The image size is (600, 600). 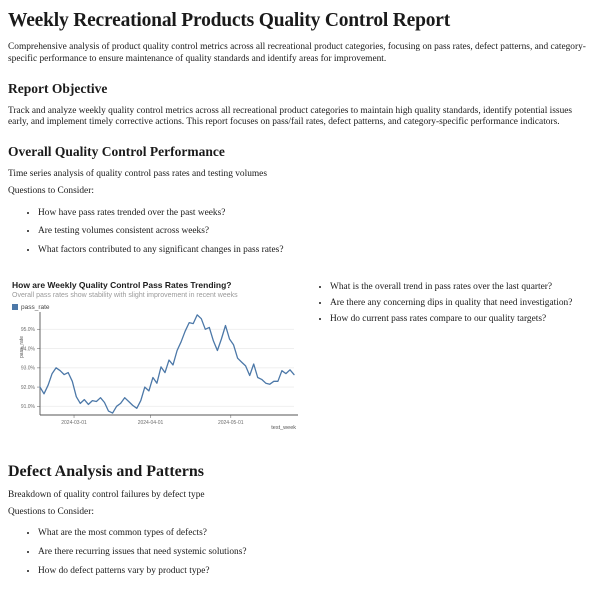 What do you see at coordinates (74, 423) in the screenshot?
I see `svg-text: 2024-03-01` at bounding box center [74, 423].